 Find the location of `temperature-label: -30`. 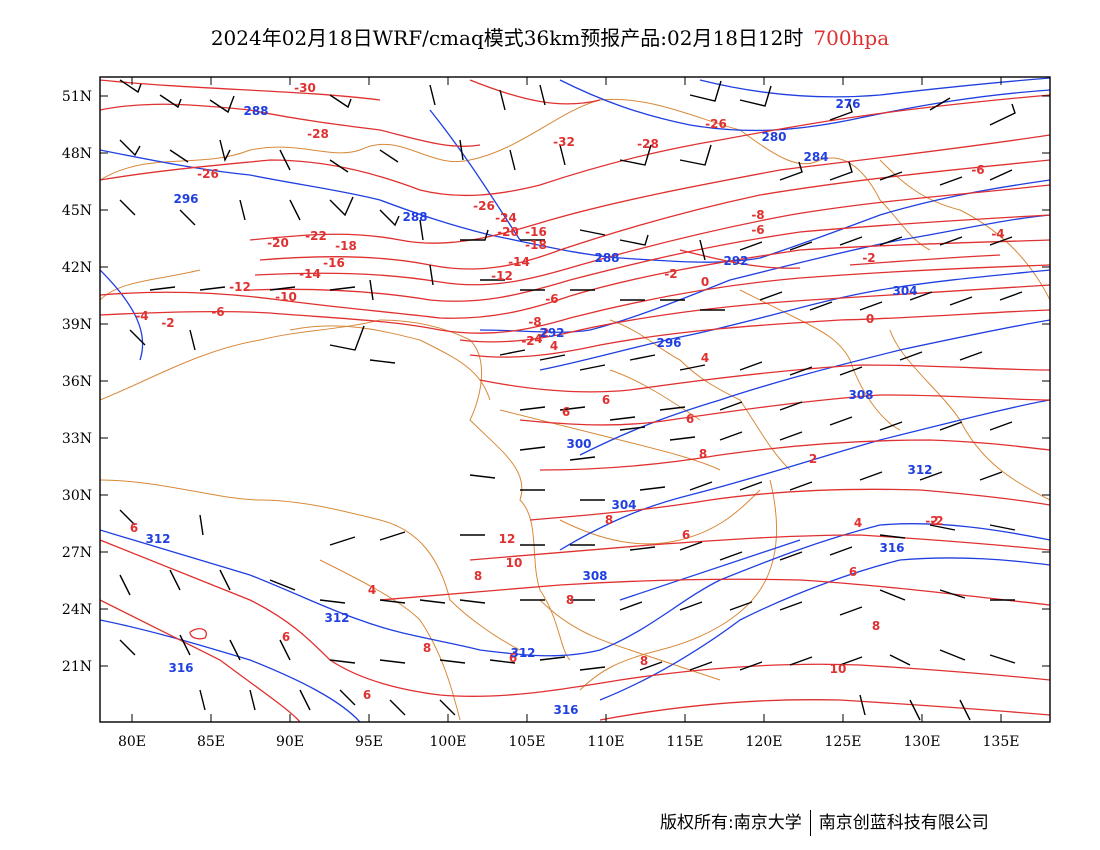

temperature-label: -30 is located at coordinates (305, 88).